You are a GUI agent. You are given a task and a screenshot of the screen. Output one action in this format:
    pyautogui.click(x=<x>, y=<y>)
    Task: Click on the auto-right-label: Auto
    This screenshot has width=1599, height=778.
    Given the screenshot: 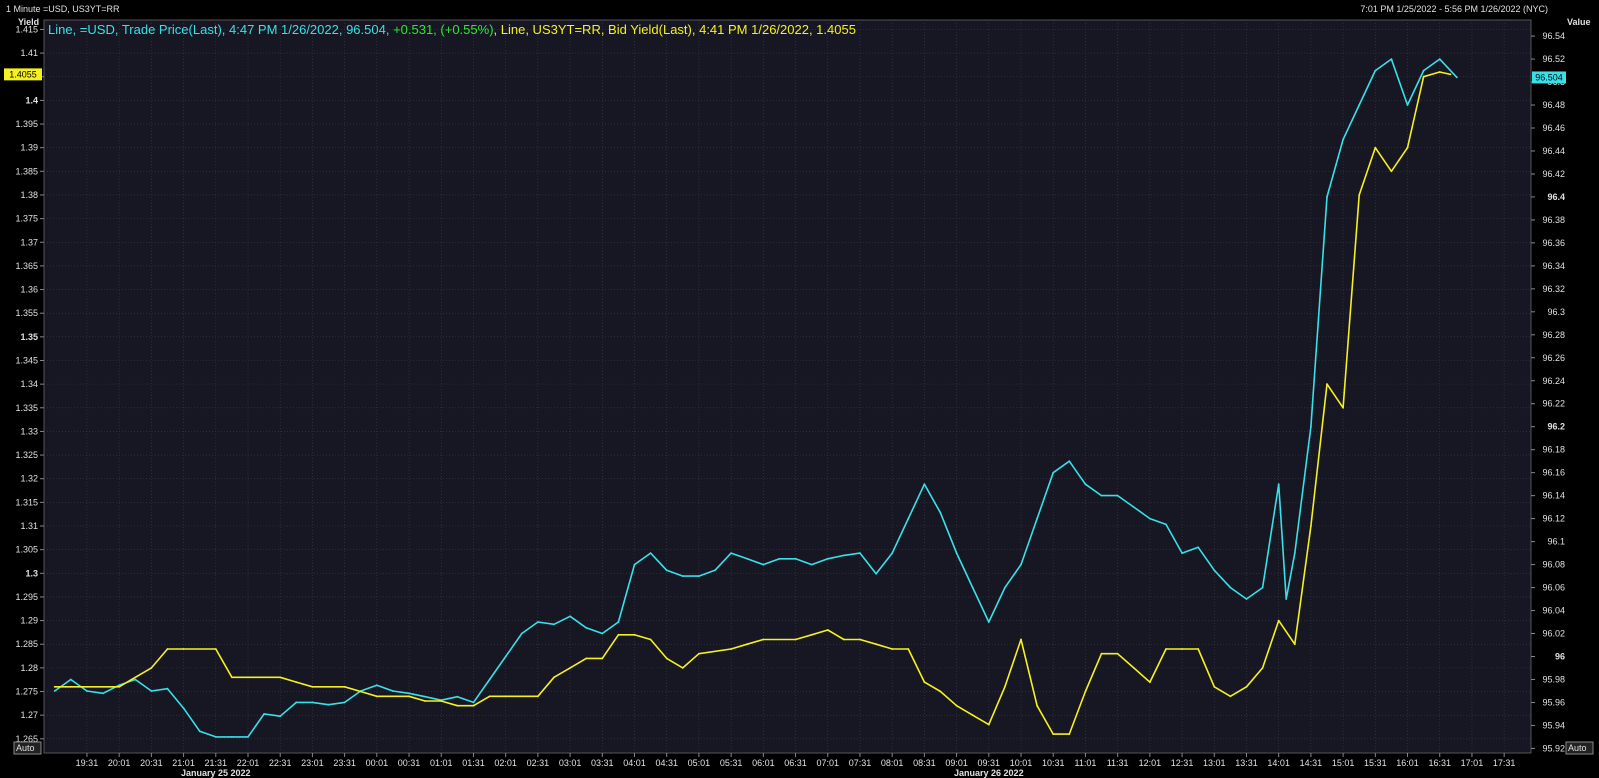 What is the action you would take?
    pyautogui.click(x=1577, y=748)
    